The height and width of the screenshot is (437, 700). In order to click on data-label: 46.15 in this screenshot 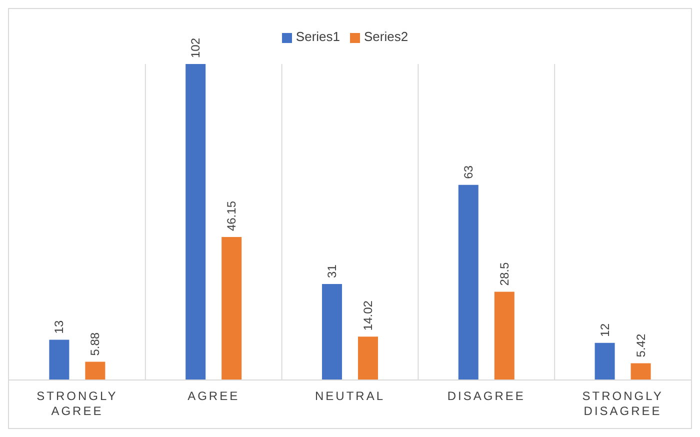, I will do `click(231, 216)`.